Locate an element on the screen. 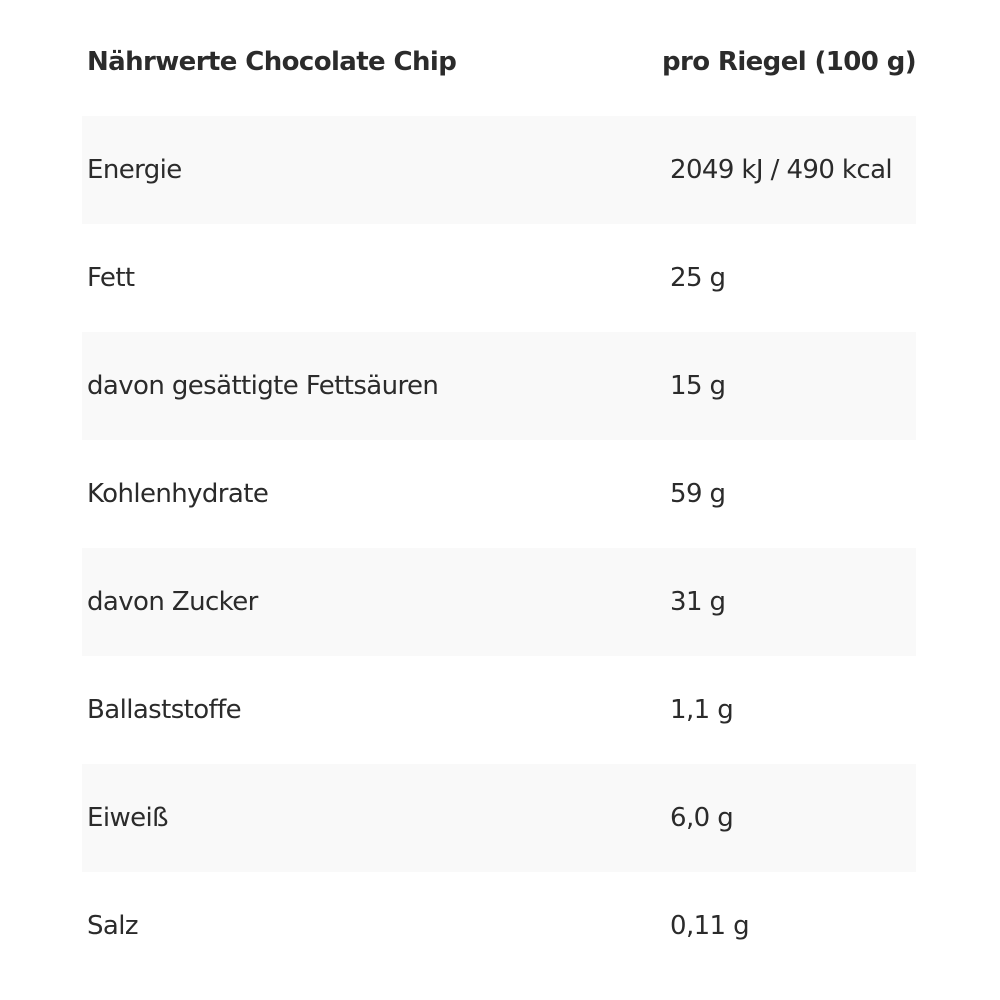 The width and height of the screenshot is (1000, 1000). row-label: Fett is located at coordinates (111, 278).